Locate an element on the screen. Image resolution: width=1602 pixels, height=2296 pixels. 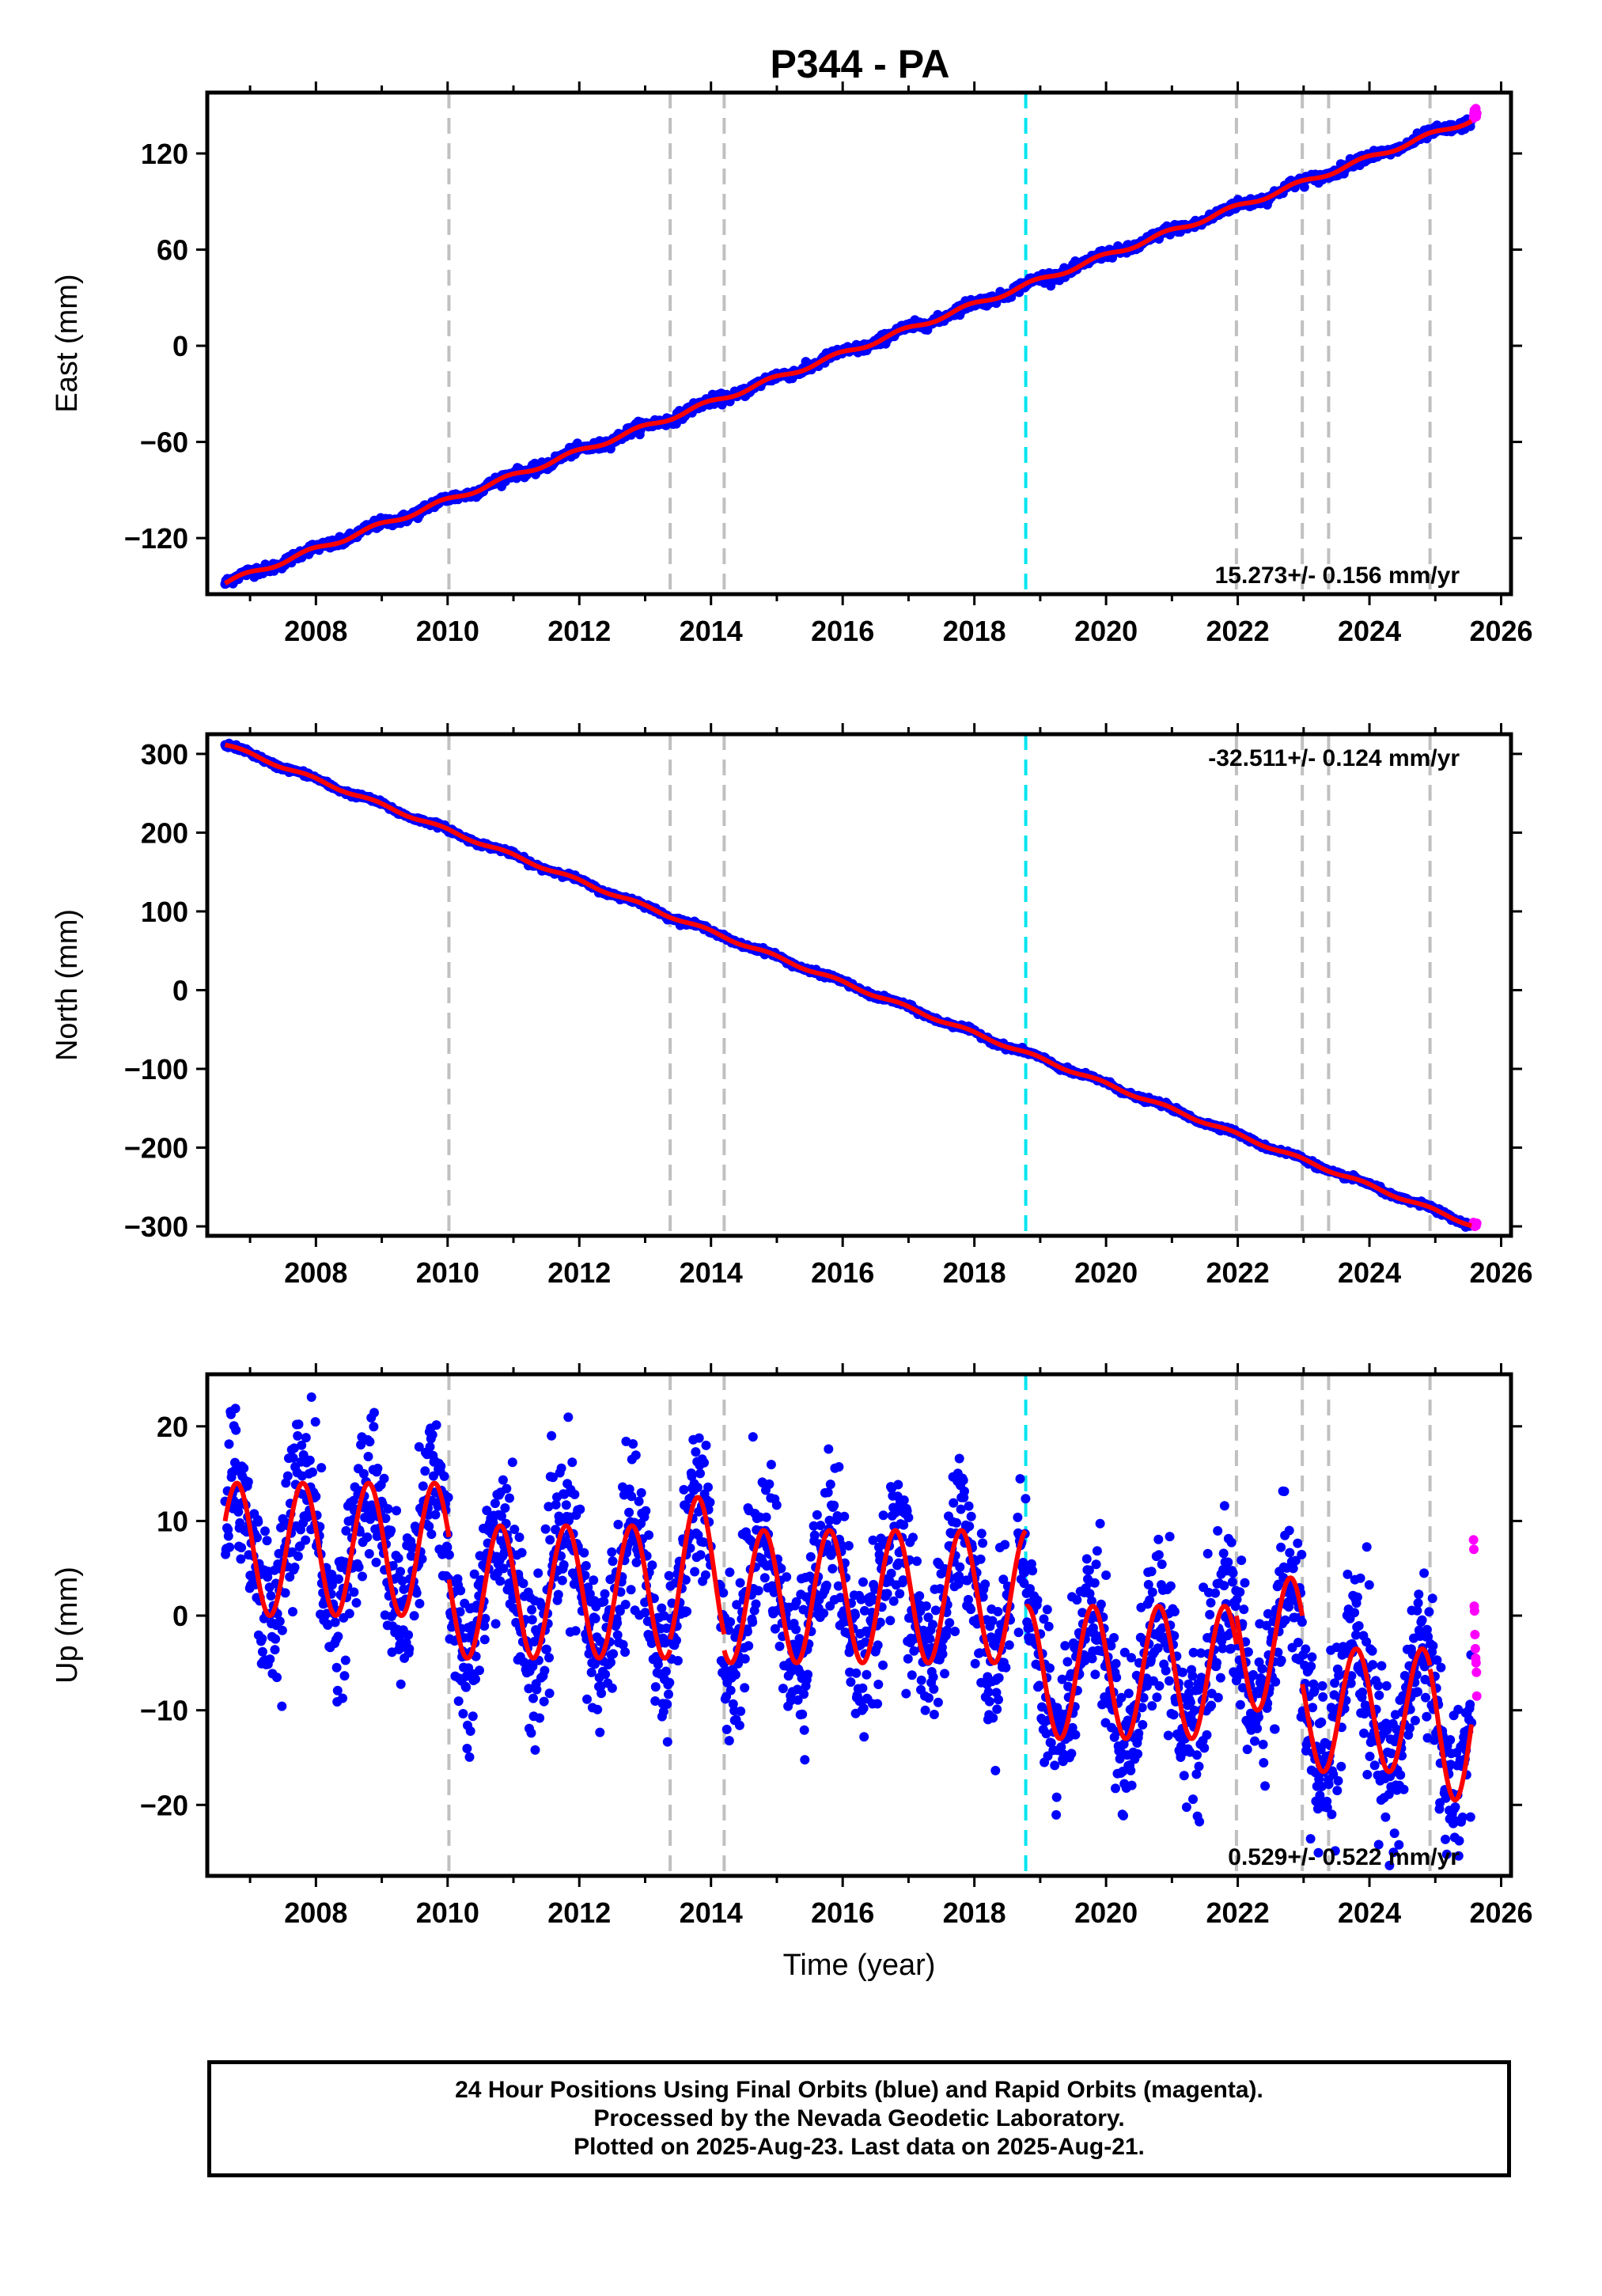
east-x-tick-label: 2012 is located at coordinates (579, 631).